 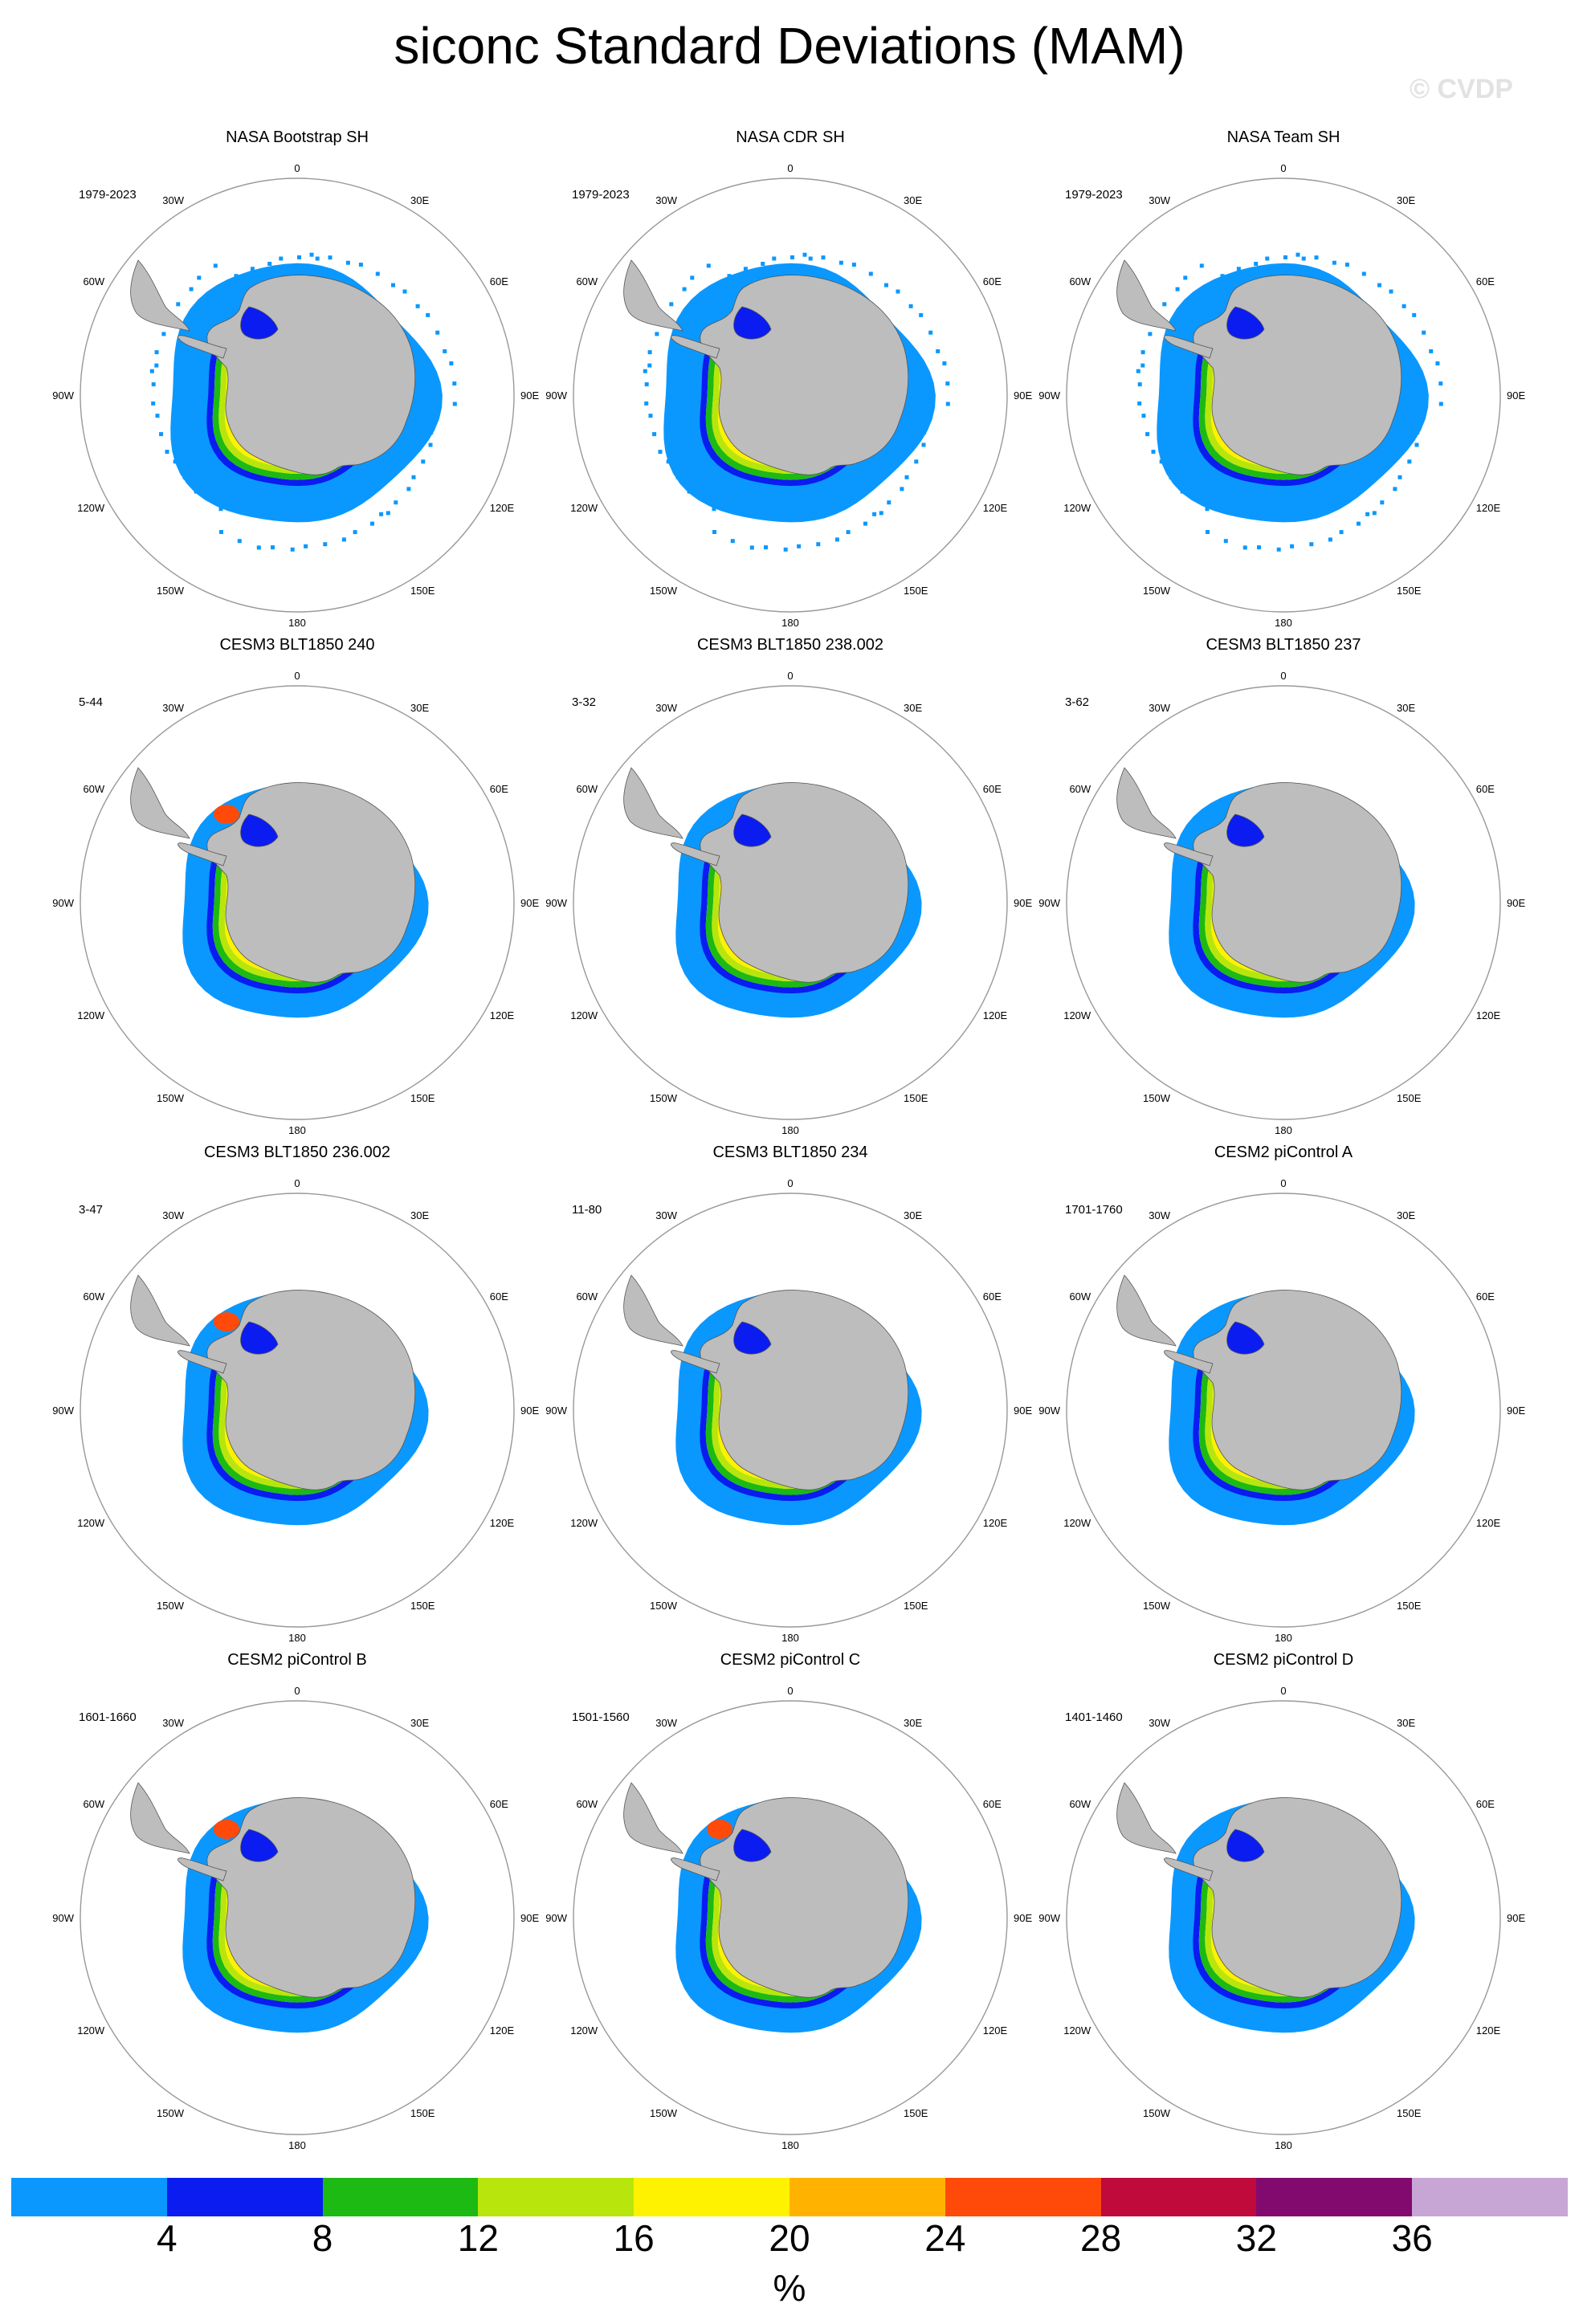 What do you see at coordinates (1461, 89) in the screenshot?
I see `cvdp-watermark: © CVDP` at bounding box center [1461, 89].